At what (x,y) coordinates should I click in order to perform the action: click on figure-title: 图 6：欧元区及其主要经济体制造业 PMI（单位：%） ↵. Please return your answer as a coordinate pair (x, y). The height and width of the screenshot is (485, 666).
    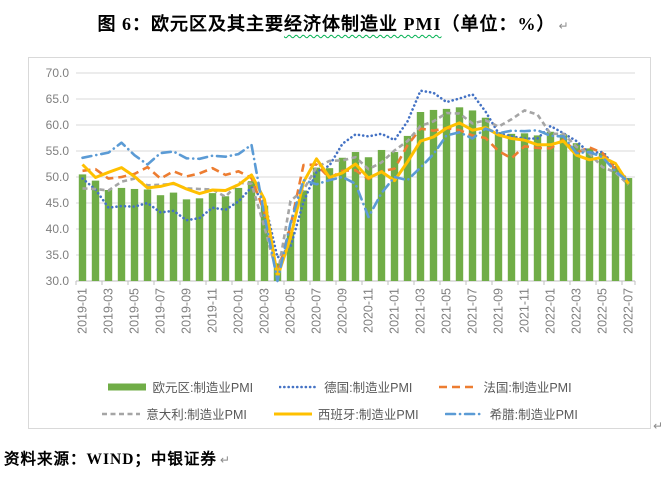
    Looking at the image, I should click on (333, 23).